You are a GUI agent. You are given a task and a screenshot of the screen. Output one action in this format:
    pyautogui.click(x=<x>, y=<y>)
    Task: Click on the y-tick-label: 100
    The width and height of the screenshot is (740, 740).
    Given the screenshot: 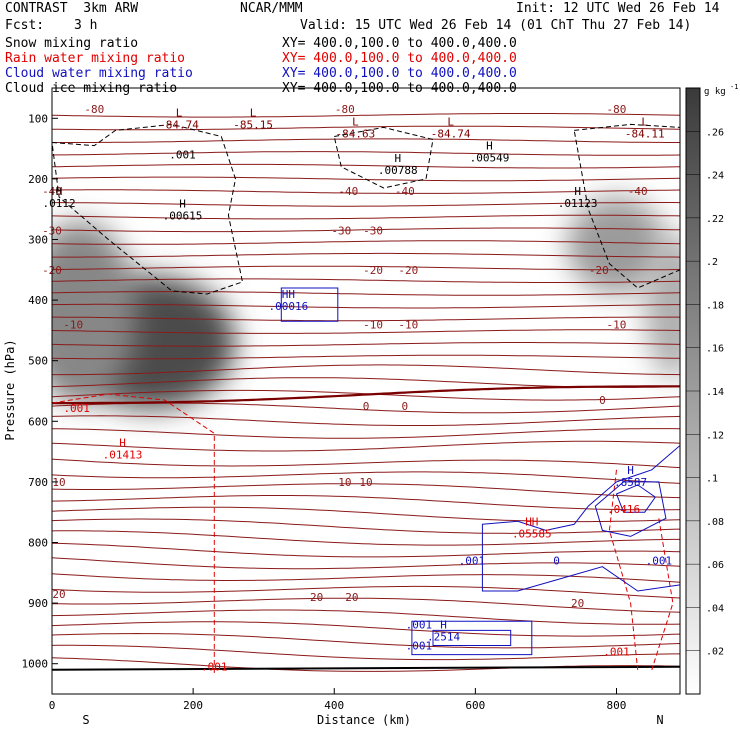 What is the action you would take?
    pyautogui.click(x=38, y=118)
    